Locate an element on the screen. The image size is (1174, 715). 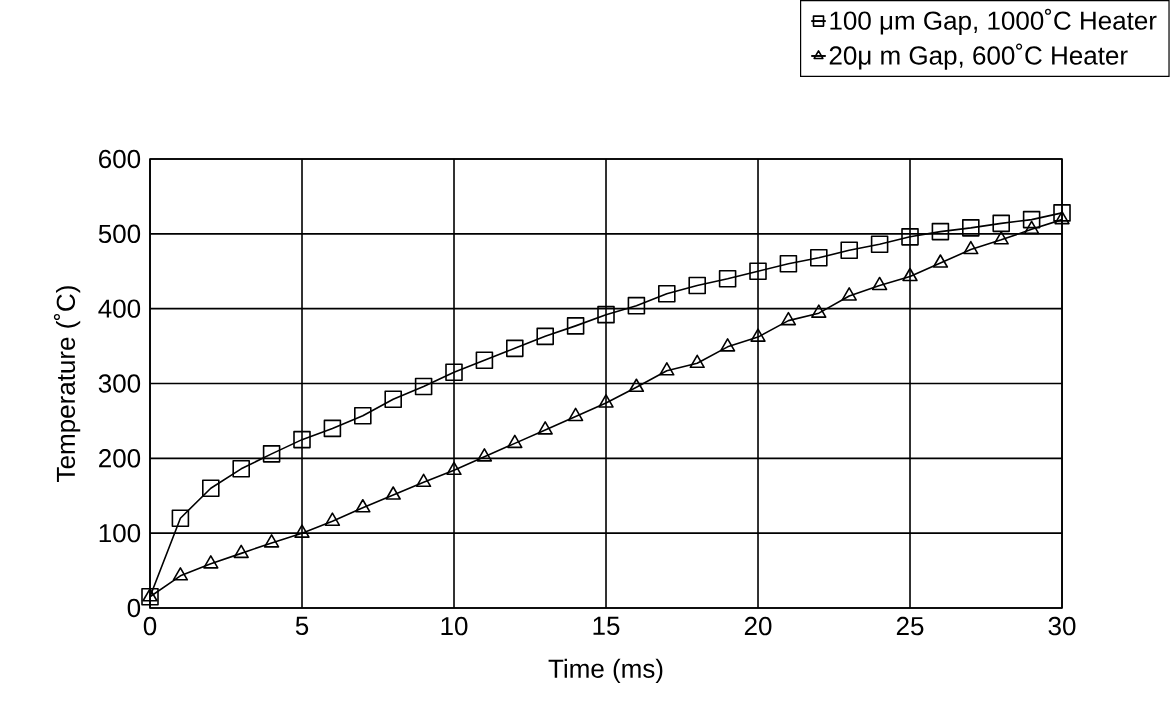
legend-label: 100 μm Gap, 1000˚C Heater is located at coordinates (993, 22).